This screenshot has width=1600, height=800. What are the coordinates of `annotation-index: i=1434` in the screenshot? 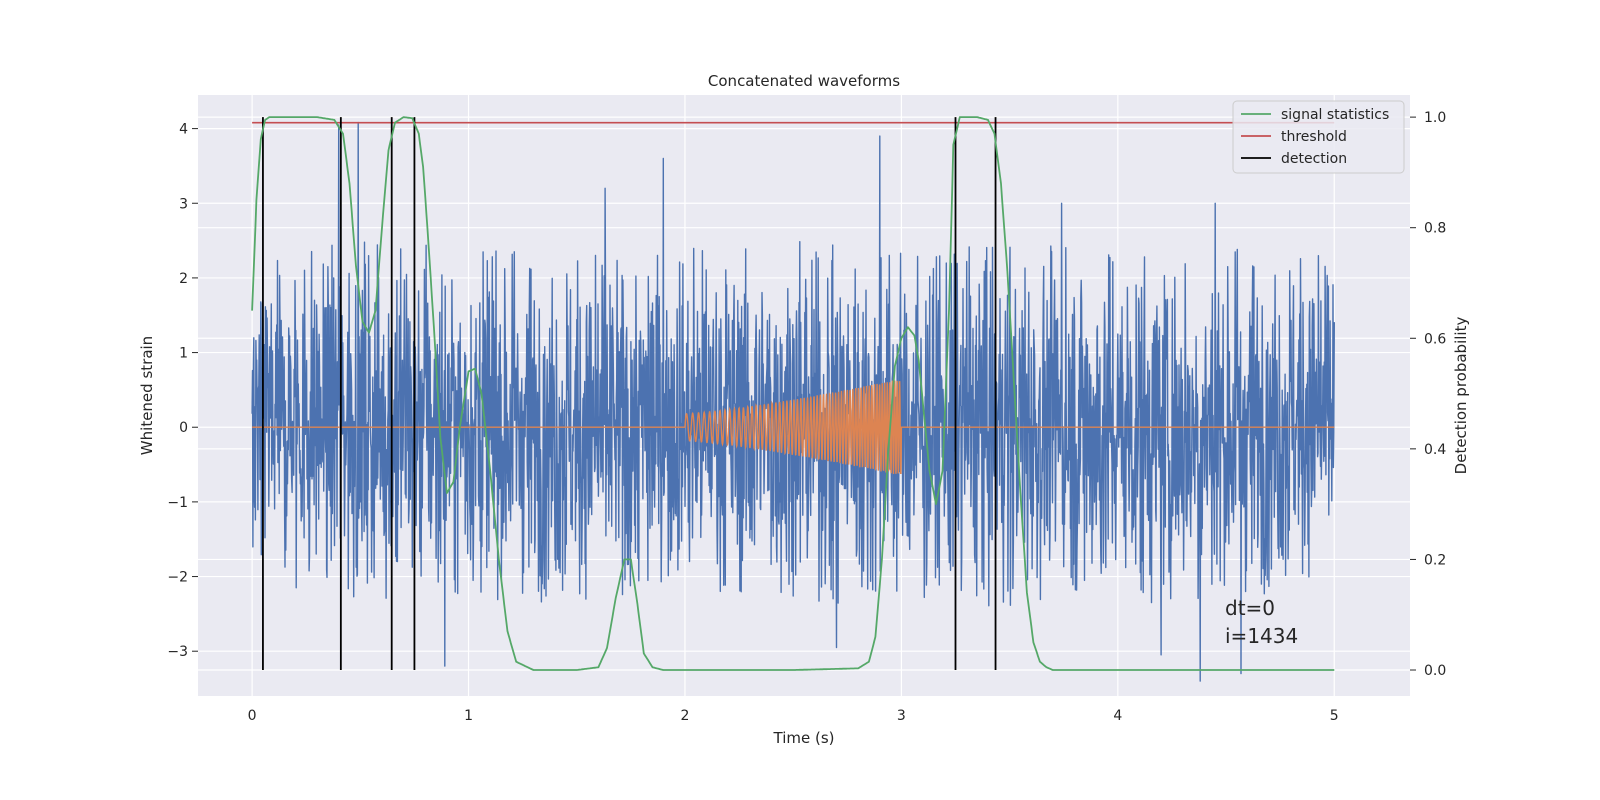 It's located at (1261, 636).